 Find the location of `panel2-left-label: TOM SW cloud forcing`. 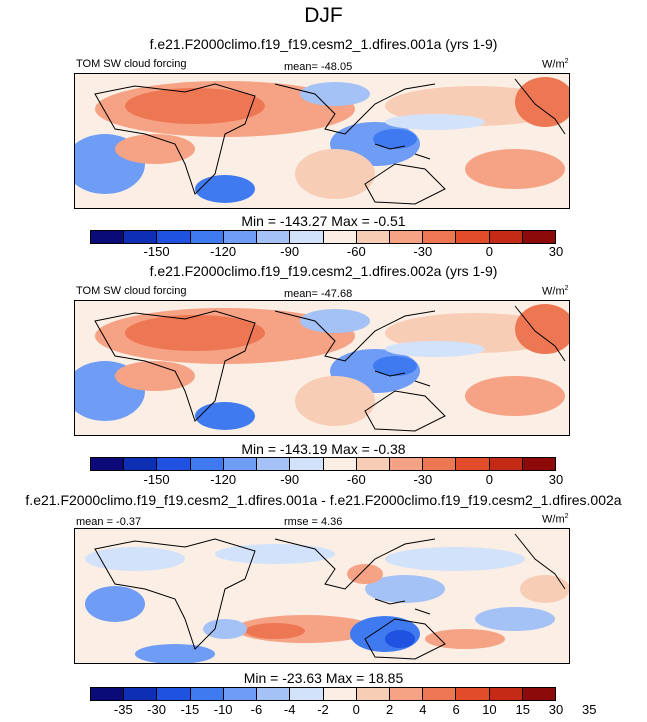

panel2-left-label: TOM SW cloud forcing is located at coordinates (131, 291).